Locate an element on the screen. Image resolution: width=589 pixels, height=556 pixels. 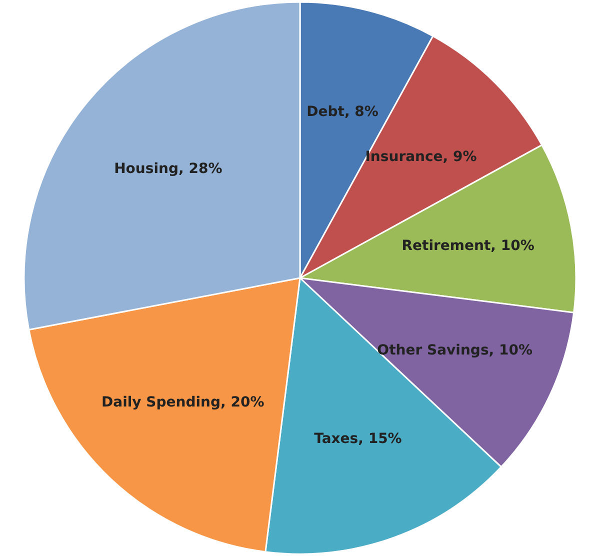
slice-label: Taxes, 15% is located at coordinates (358, 438).